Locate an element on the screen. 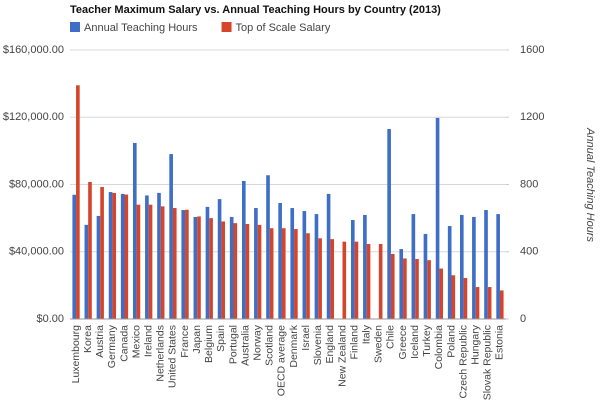 The height and width of the screenshot is (401, 600). x-tick-label: Slovenia is located at coordinates (318, 345).